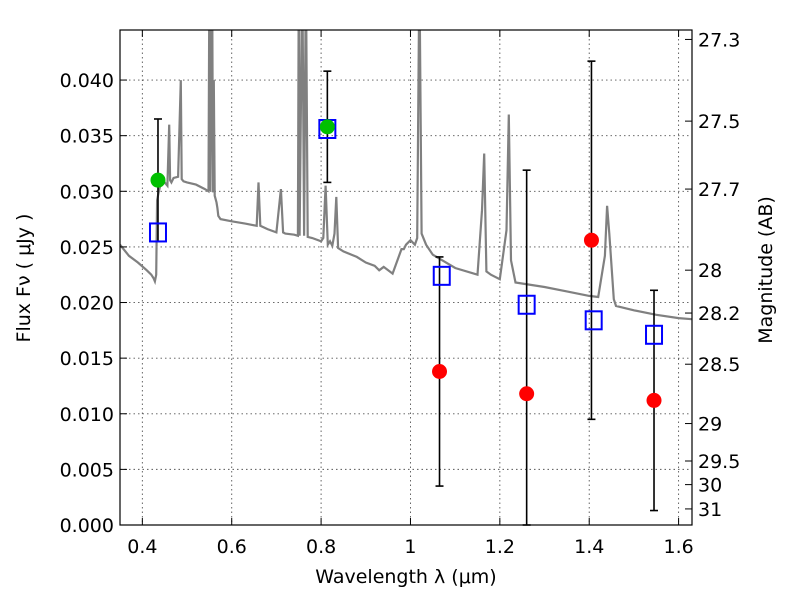 The image size is (800, 600). I want to click on right-tick-label: 30, so click(710, 486).